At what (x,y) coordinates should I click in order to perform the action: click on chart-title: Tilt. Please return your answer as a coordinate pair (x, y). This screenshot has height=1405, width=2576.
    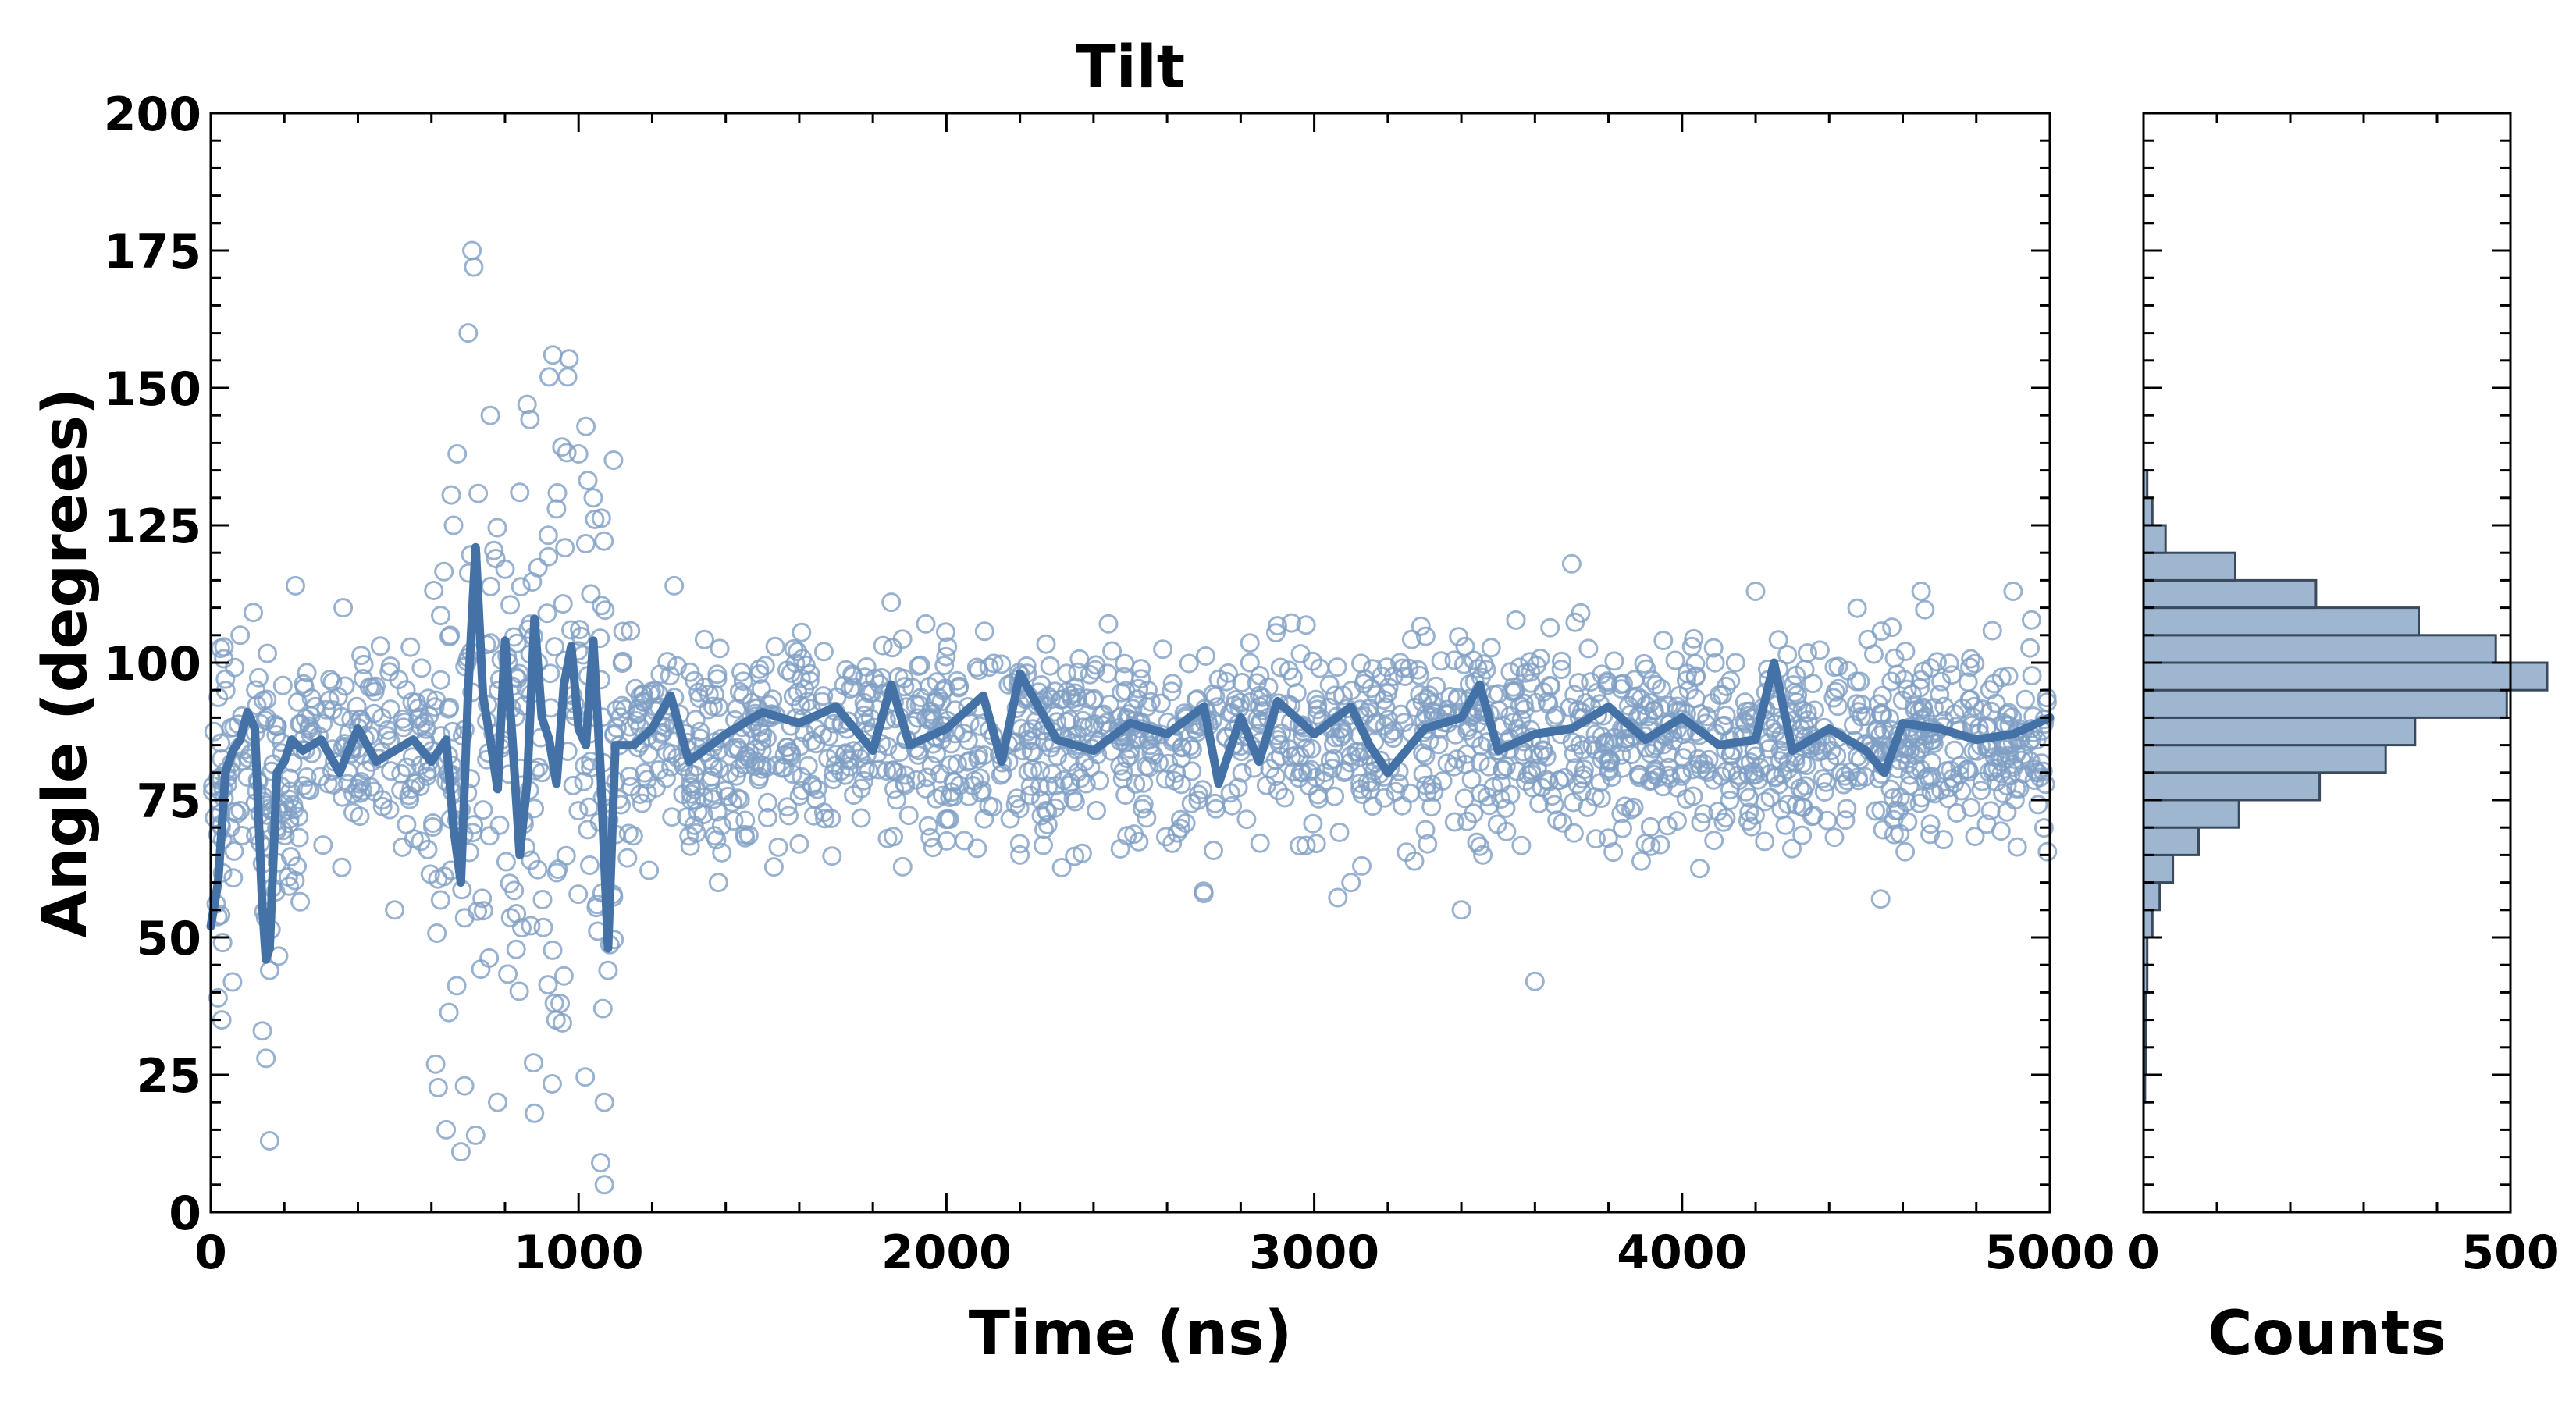
    Looking at the image, I should click on (1130, 67).